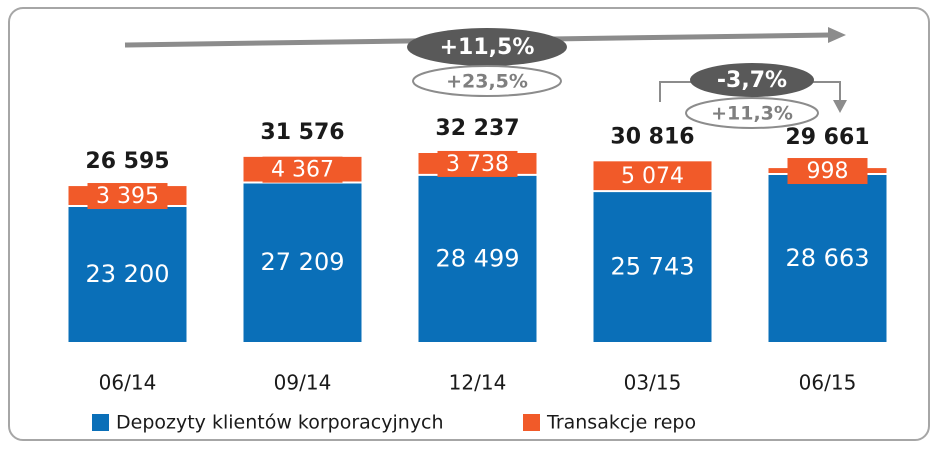 This screenshot has height=452, width=937. I want to click on x-tick-label: 12/14, so click(478, 383).